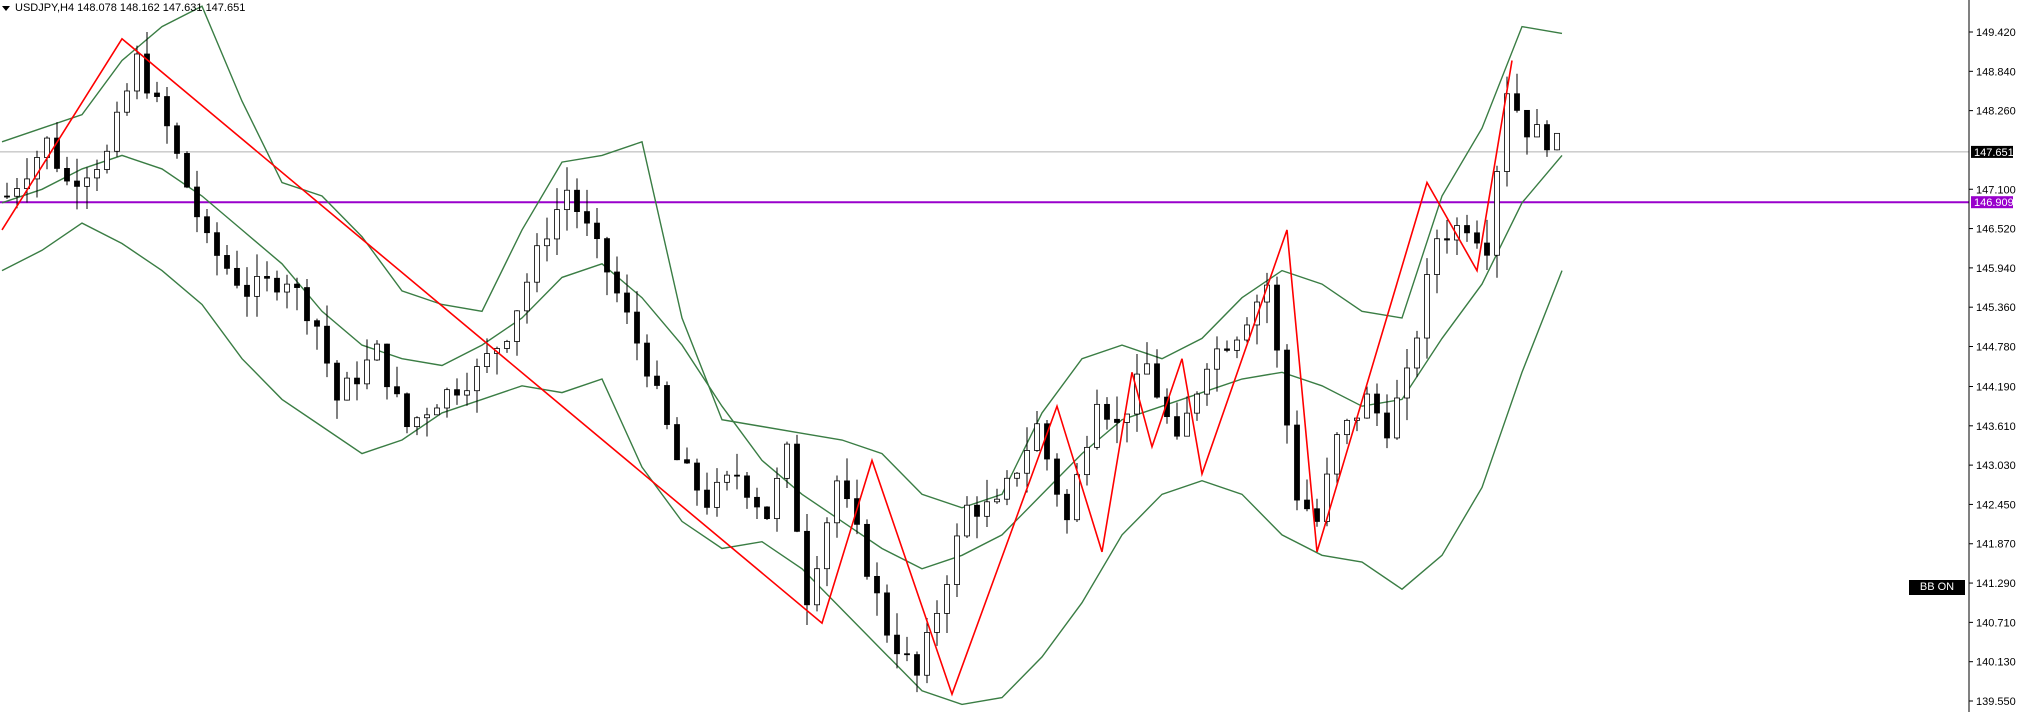 The height and width of the screenshot is (717, 2017). Describe the element at coordinates (1996, 33) in the screenshot. I see `axis-tick-label: 149.420` at that location.